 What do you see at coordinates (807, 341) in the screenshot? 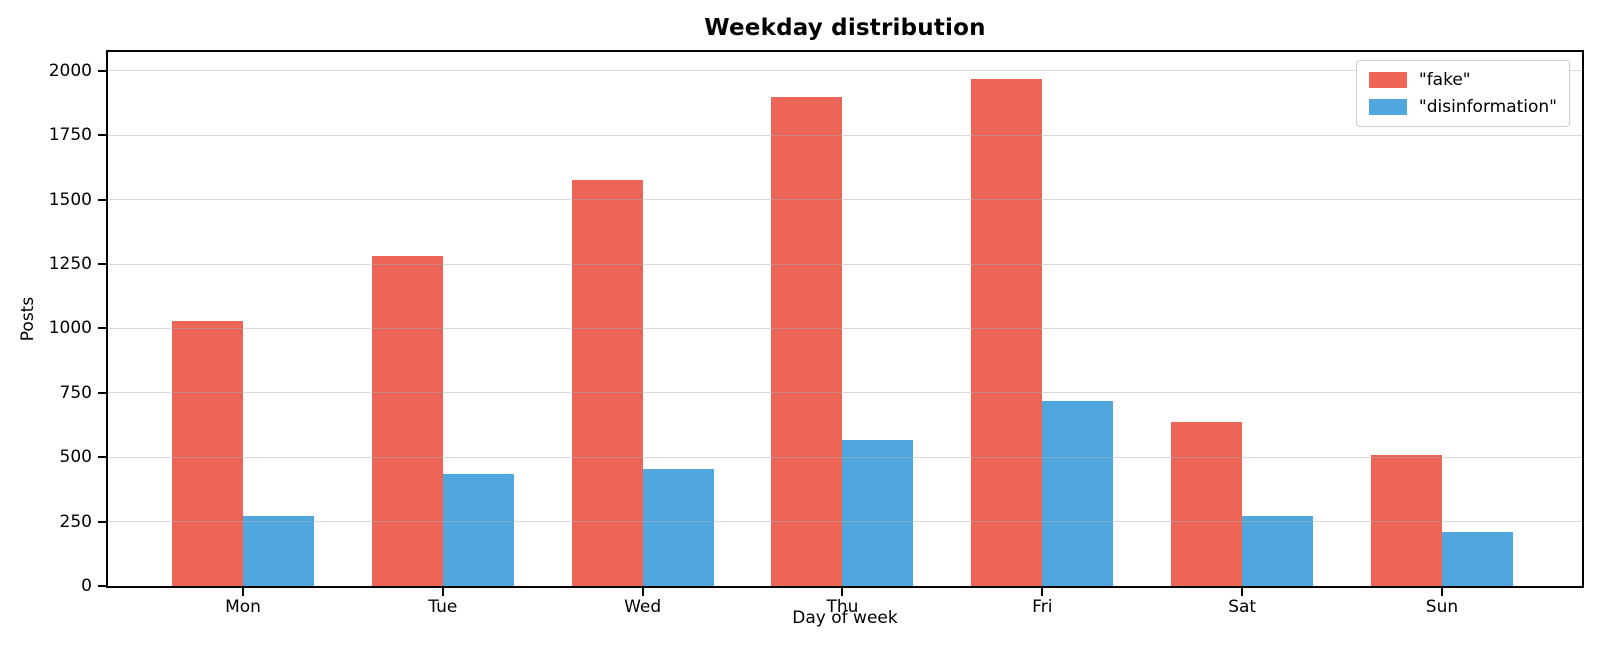
I see `bar-fake-Thu` at bounding box center [807, 341].